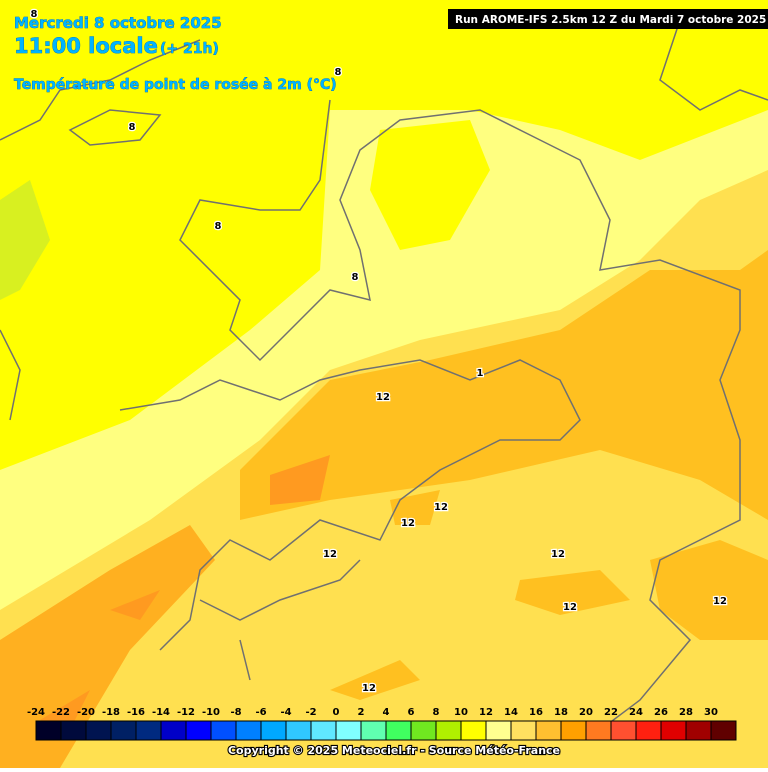  What do you see at coordinates (36, 712) in the screenshot?
I see `colorbar-tick-label: -24` at bounding box center [36, 712].